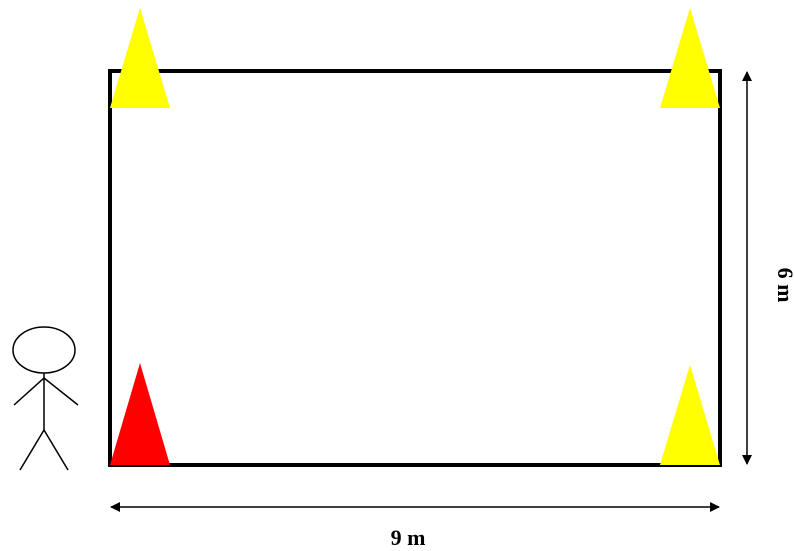  Describe the element at coordinates (140, 414) in the screenshot. I see `cone-start` at that location.